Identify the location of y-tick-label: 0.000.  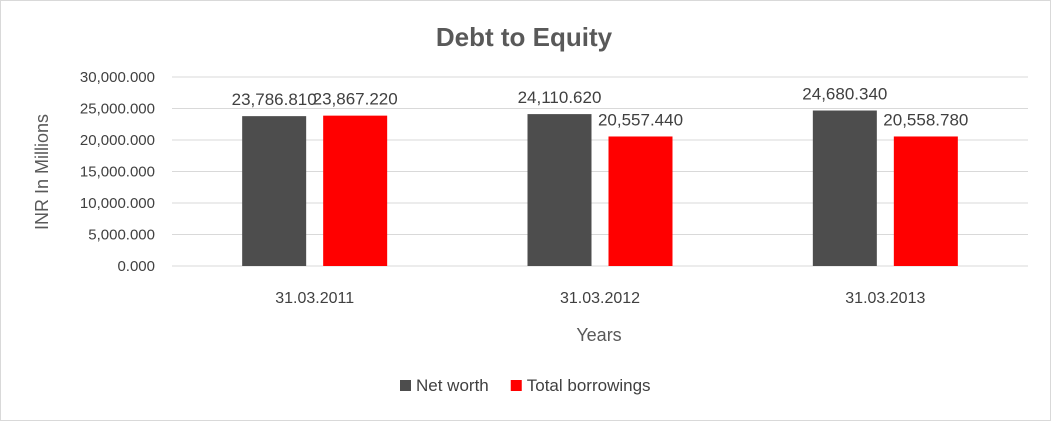
(136, 266).